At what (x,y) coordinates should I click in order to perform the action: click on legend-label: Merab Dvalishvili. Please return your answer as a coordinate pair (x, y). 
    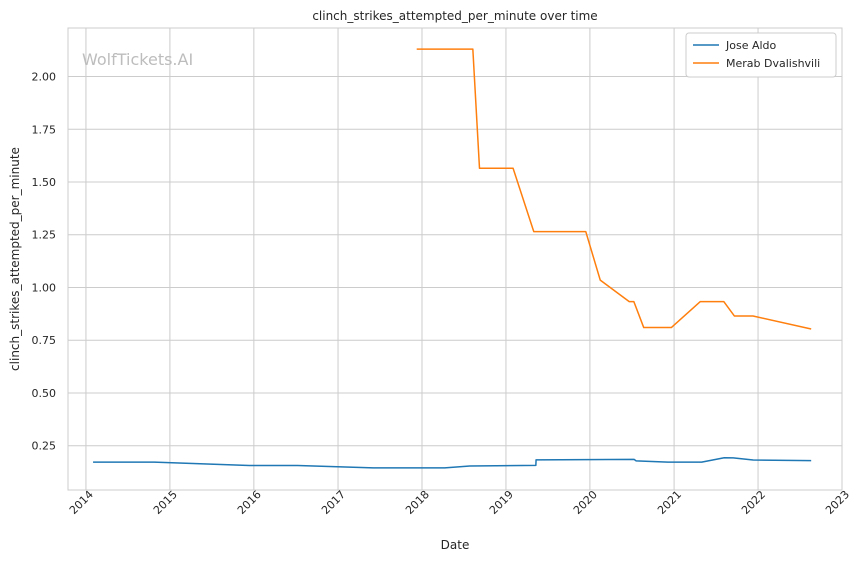
    Looking at the image, I should click on (773, 63).